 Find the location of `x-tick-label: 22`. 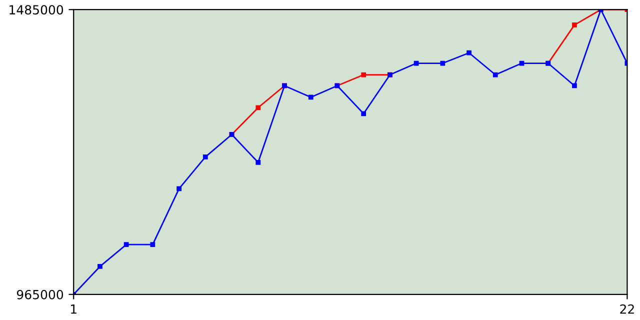

x-tick-label: 22 is located at coordinates (627, 309).